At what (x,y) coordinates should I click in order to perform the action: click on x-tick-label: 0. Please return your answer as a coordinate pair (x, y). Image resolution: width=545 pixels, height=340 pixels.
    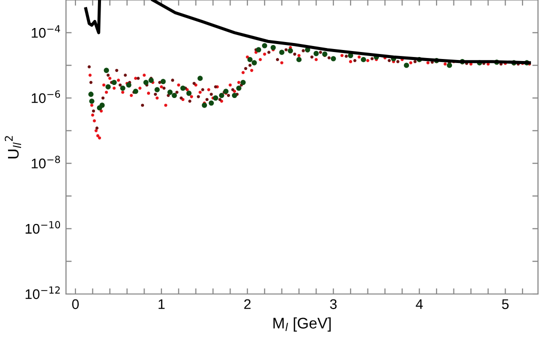
    Looking at the image, I should click on (75, 304).